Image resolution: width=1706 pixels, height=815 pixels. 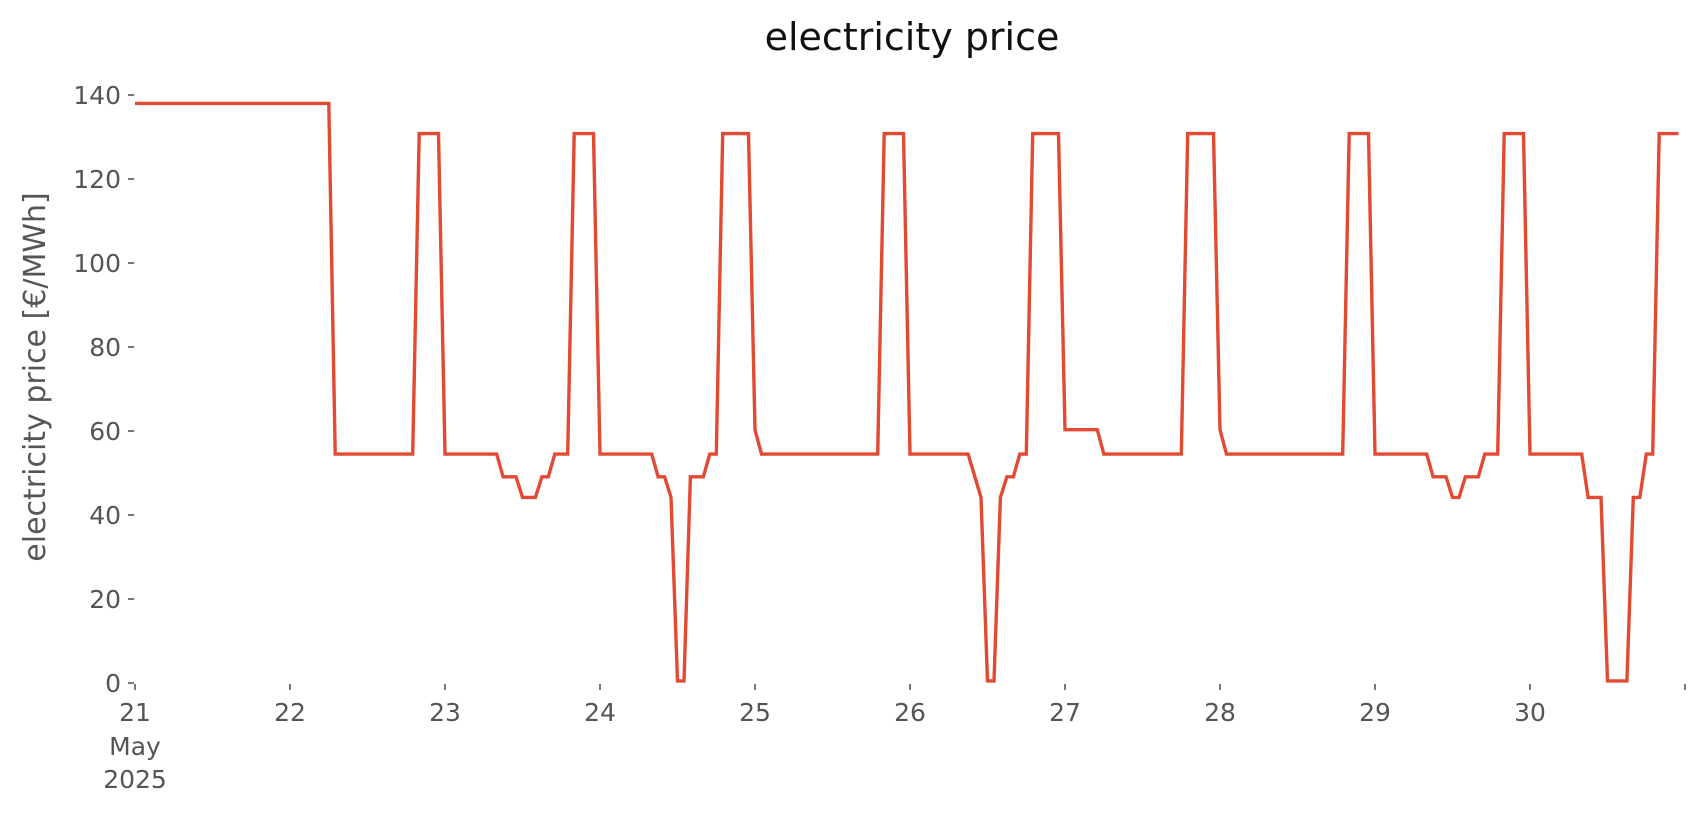 I want to click on x-tick-label: 23, so click(x=445, y=712).